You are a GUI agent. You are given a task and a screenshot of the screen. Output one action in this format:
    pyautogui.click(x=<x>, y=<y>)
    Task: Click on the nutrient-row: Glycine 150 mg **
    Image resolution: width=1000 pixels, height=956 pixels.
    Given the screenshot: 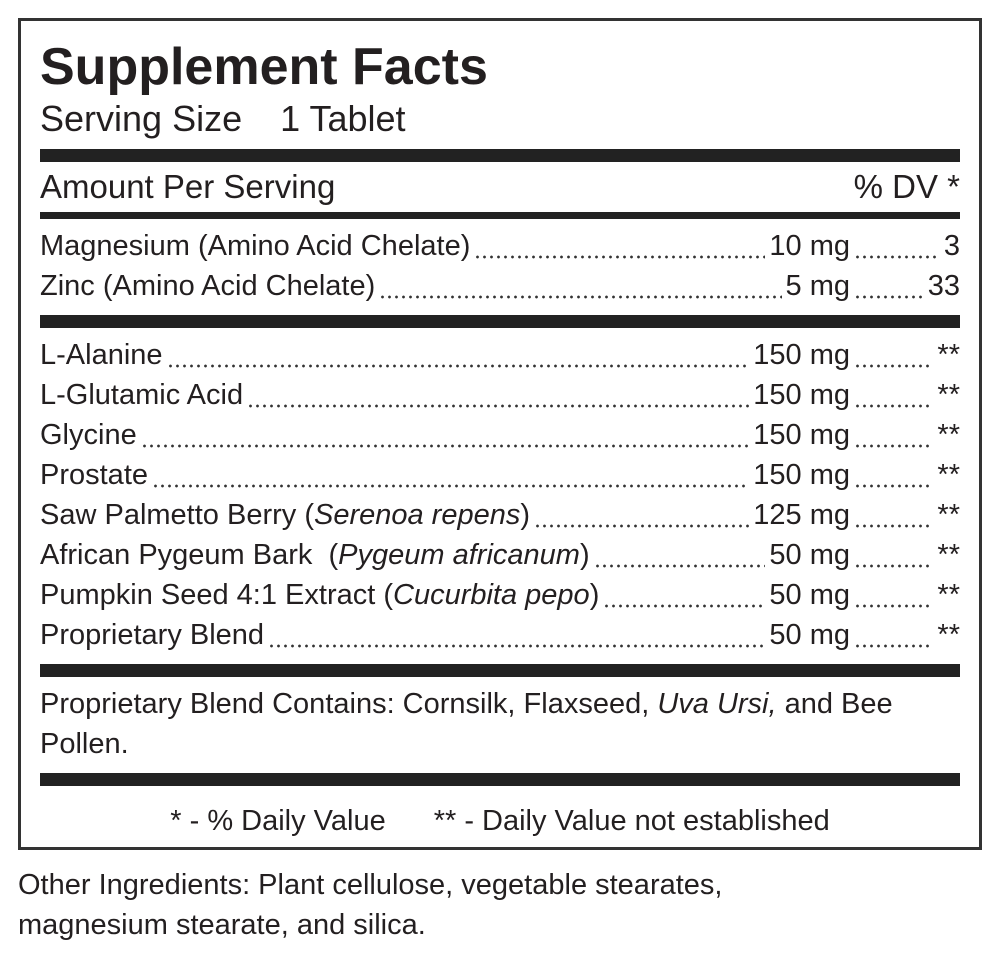 What is the action you would take?
    pyautogui.click(x=500, y=435)
    